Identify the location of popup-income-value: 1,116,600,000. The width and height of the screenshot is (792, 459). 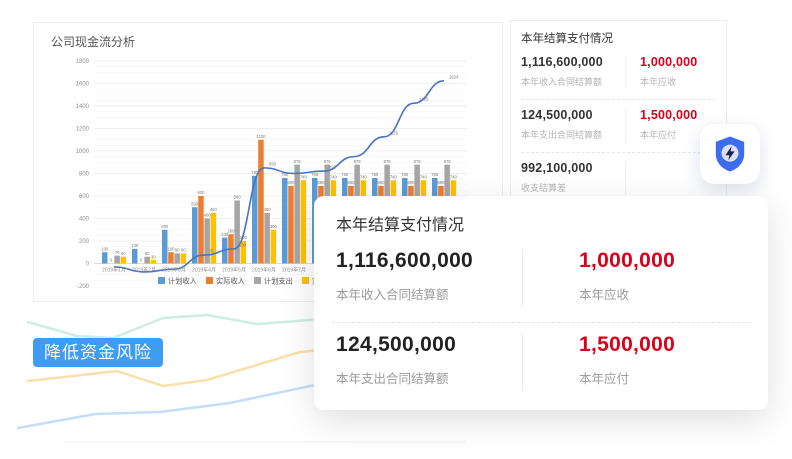
(405, 260).